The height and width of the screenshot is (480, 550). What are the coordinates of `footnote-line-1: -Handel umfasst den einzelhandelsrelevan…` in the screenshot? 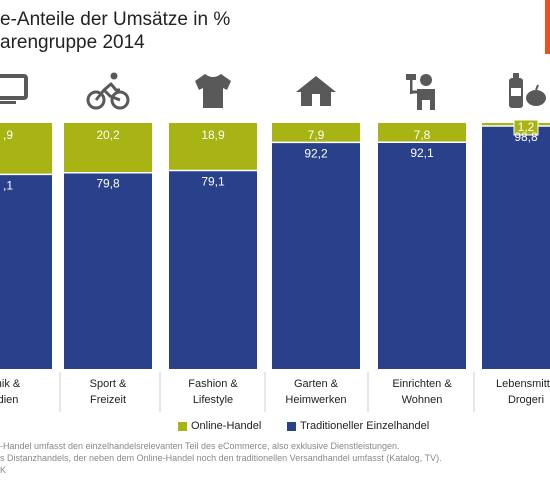 It's located at (200, 446).